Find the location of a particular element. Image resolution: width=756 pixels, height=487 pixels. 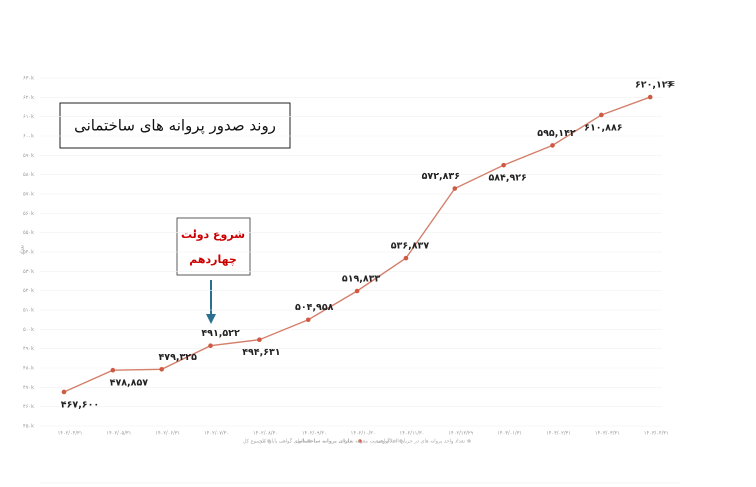

x-tick-label: ۱۴۰۳/۰۱/۳۱ is located at coordinates (509, 434).